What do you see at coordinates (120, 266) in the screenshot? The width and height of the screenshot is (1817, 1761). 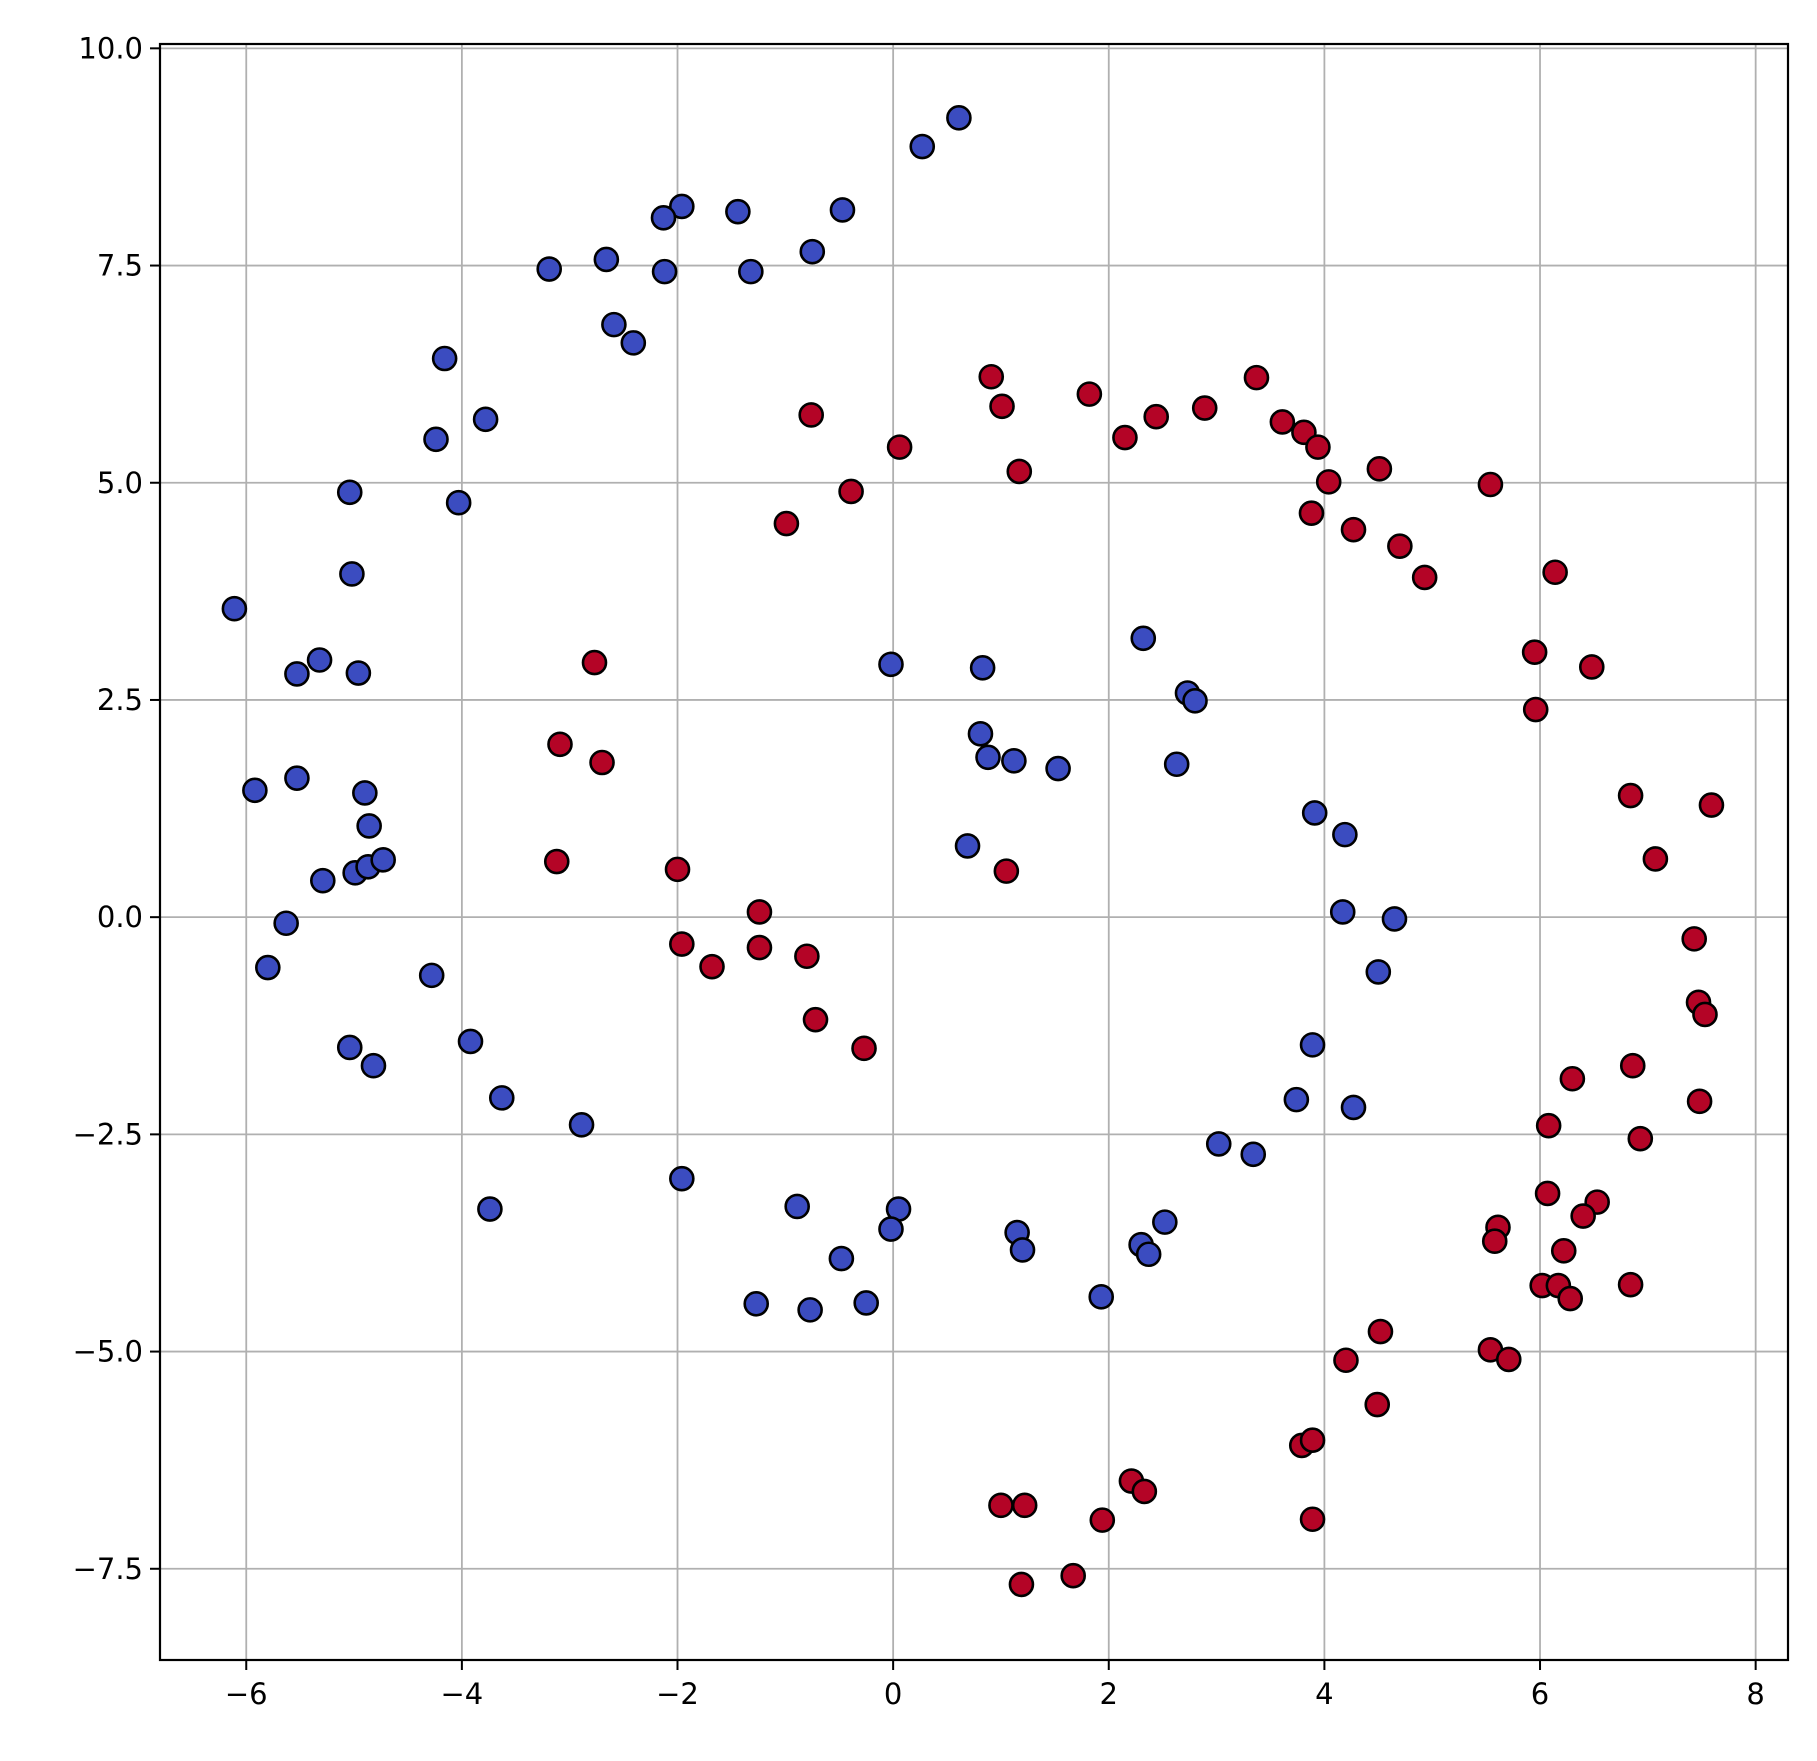 I see `y-tick-label: 7.5` at bounding box center [120, 266].